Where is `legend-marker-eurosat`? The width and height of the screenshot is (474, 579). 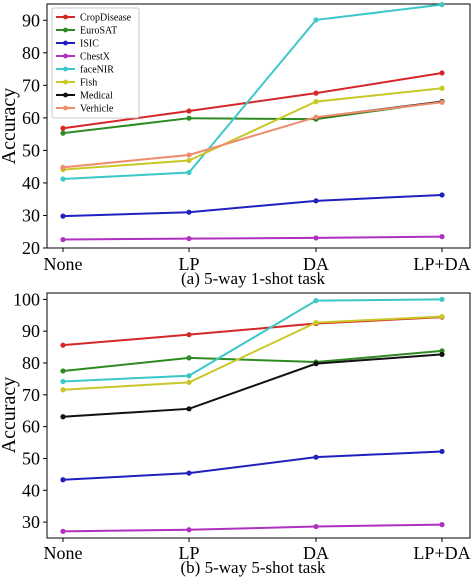 legend-marker-eurosat is located at coordinates (65, 30).